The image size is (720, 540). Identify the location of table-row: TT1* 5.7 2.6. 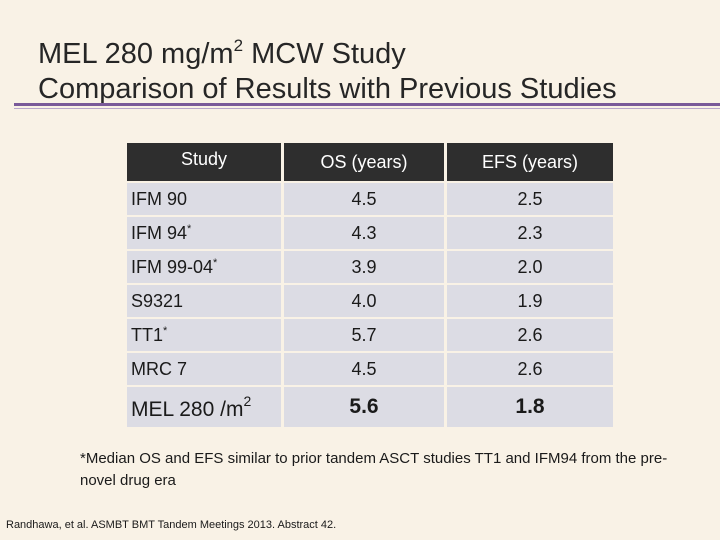
(370, 335).